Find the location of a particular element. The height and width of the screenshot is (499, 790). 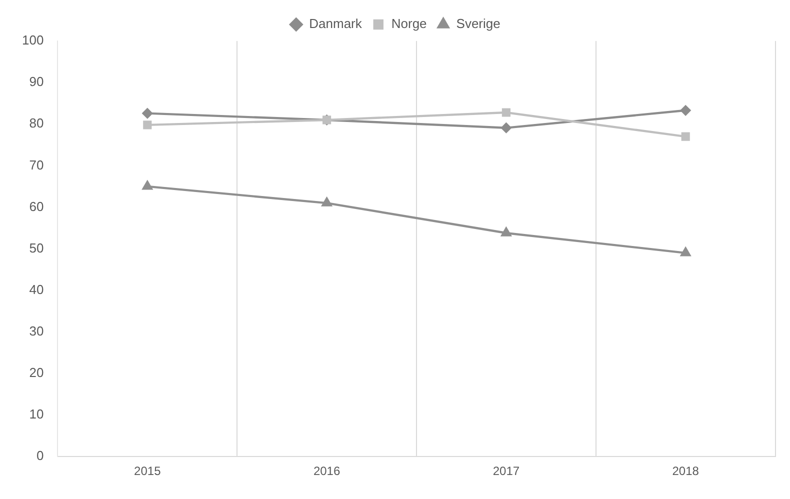

y-tick-label: 0 is located at coordinates (40, 456).